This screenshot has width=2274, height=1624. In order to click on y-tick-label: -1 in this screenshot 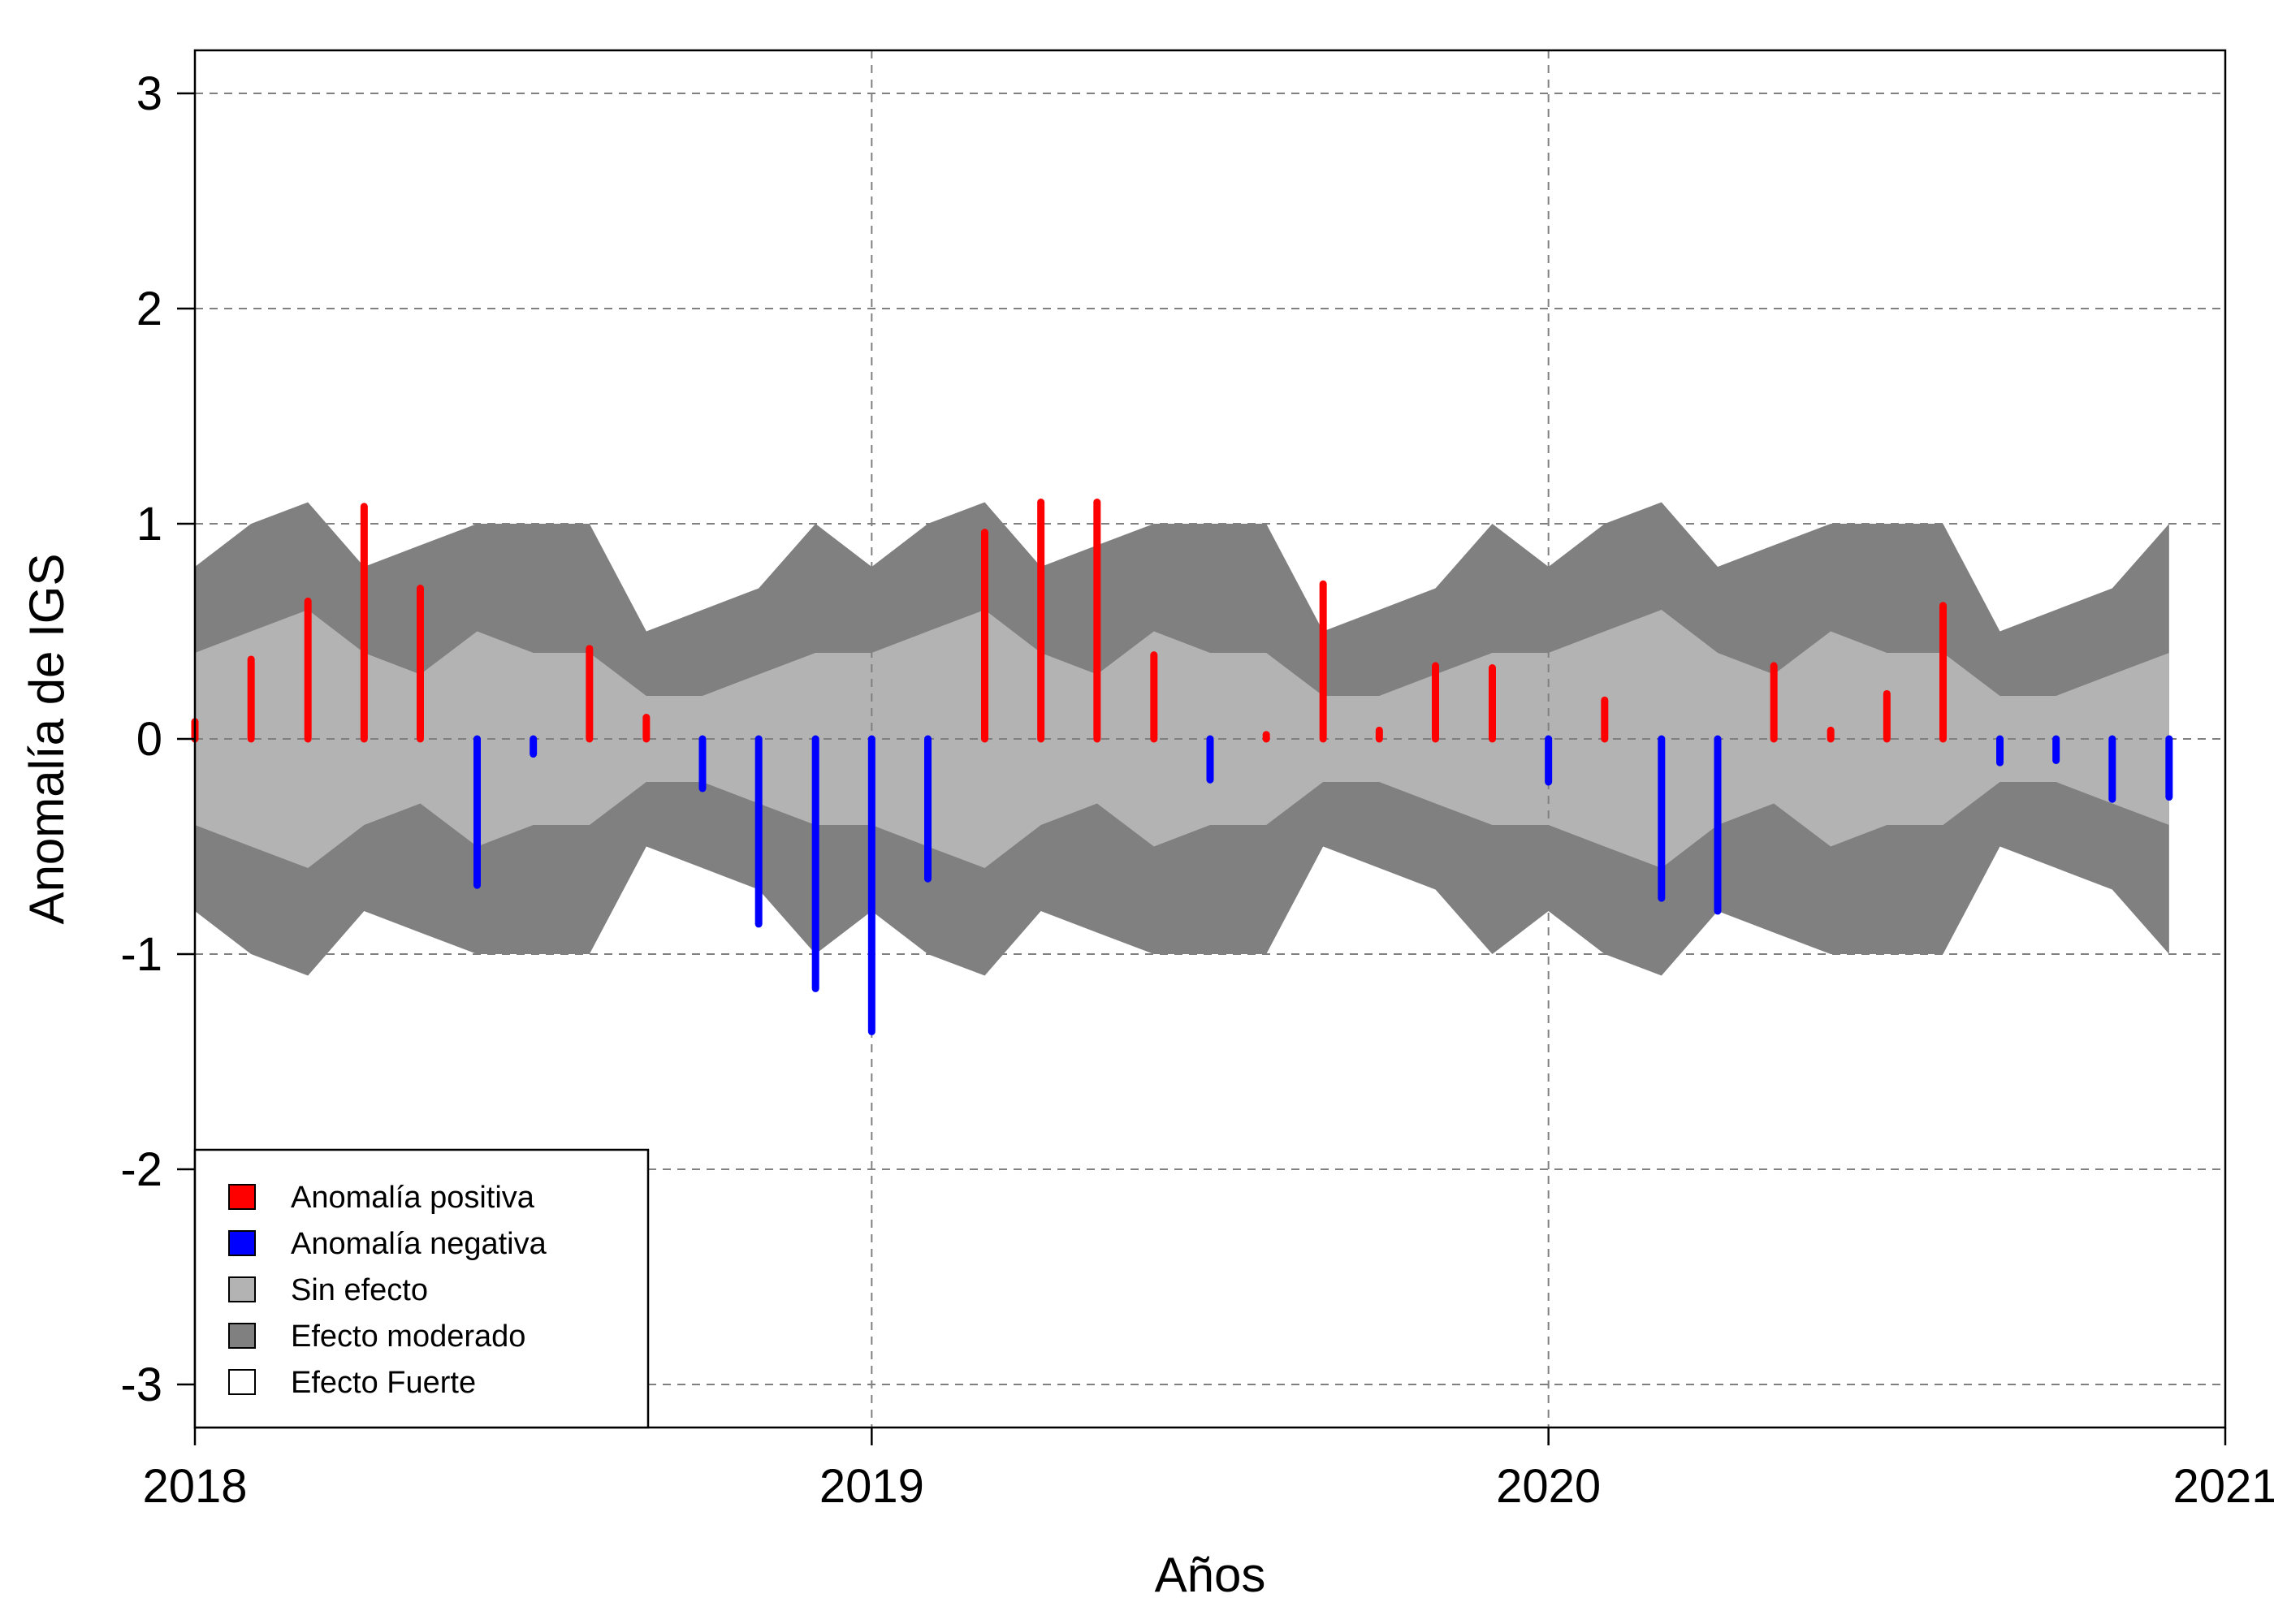, I will do `click(141, 954)`.